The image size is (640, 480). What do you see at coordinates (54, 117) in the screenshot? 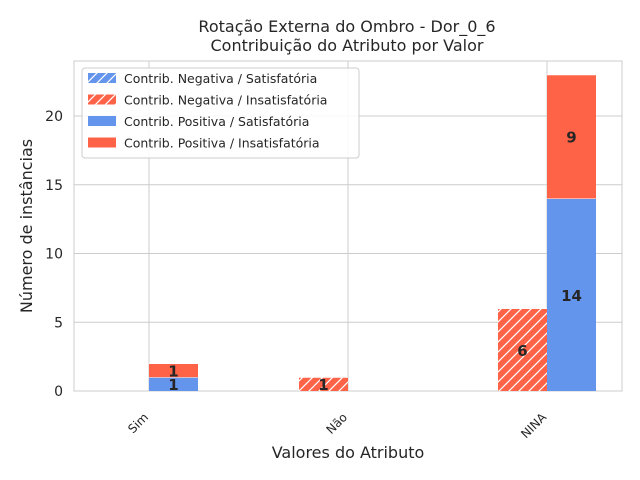
I see `y-tick-label: 20` at bounding box center [54, 117].